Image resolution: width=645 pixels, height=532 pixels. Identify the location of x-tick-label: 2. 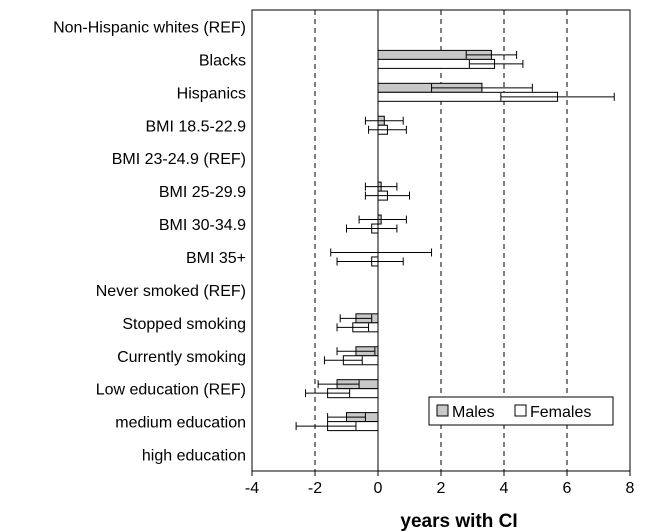
(441, 488).